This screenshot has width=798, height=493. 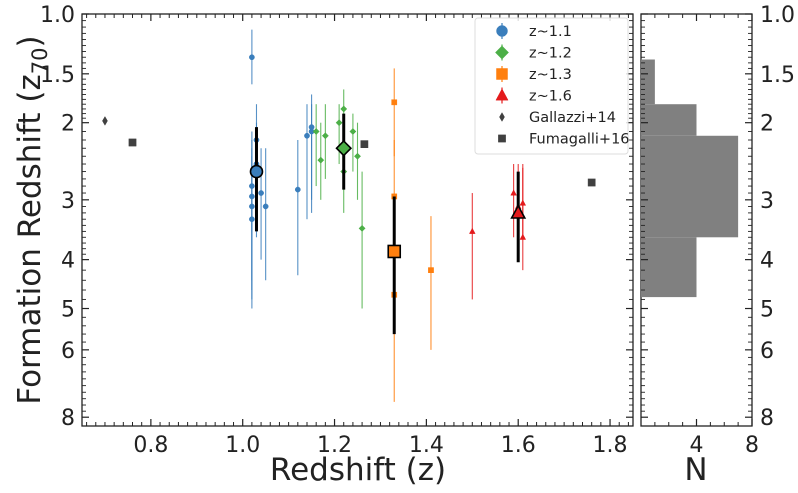 I want to click on hist-x-tick-label: 8, so click(x=752, y=445).